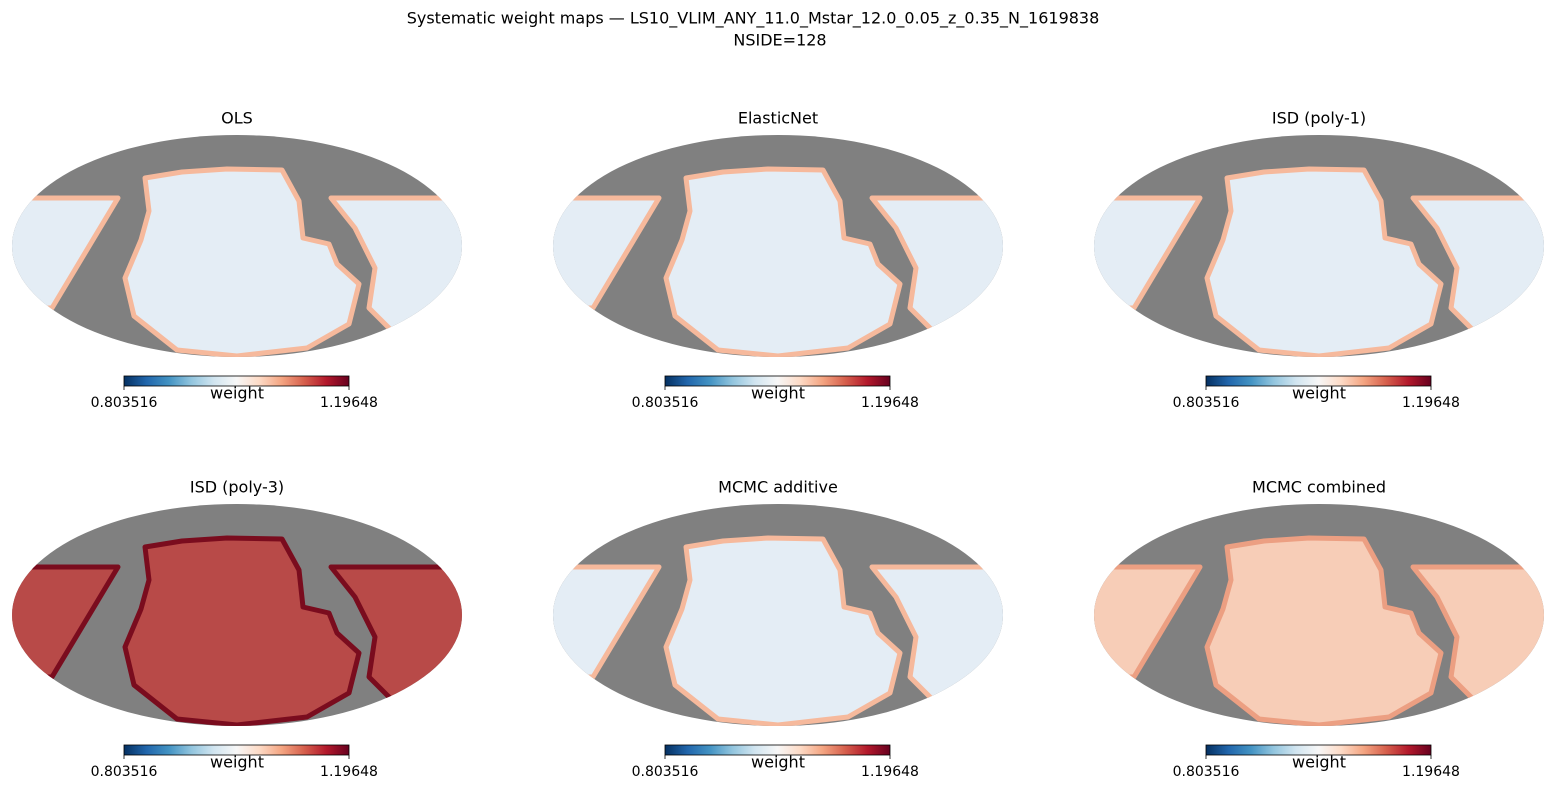 This screenshot has height=791, width=1556. I want to click on map-panel: ISD (poly-1) 0.803516 1.19648 weight, so click(1319, 260).